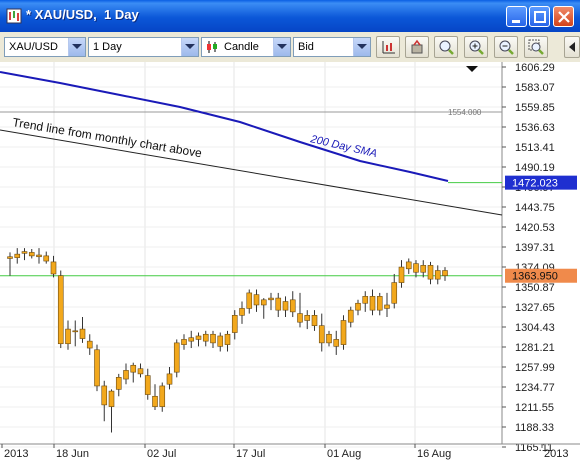  What do you see at coordinates (72, 454) in the screenshot?
I see `time-axis-tick-label: 18 Jun` at bounding box center [72, 454].